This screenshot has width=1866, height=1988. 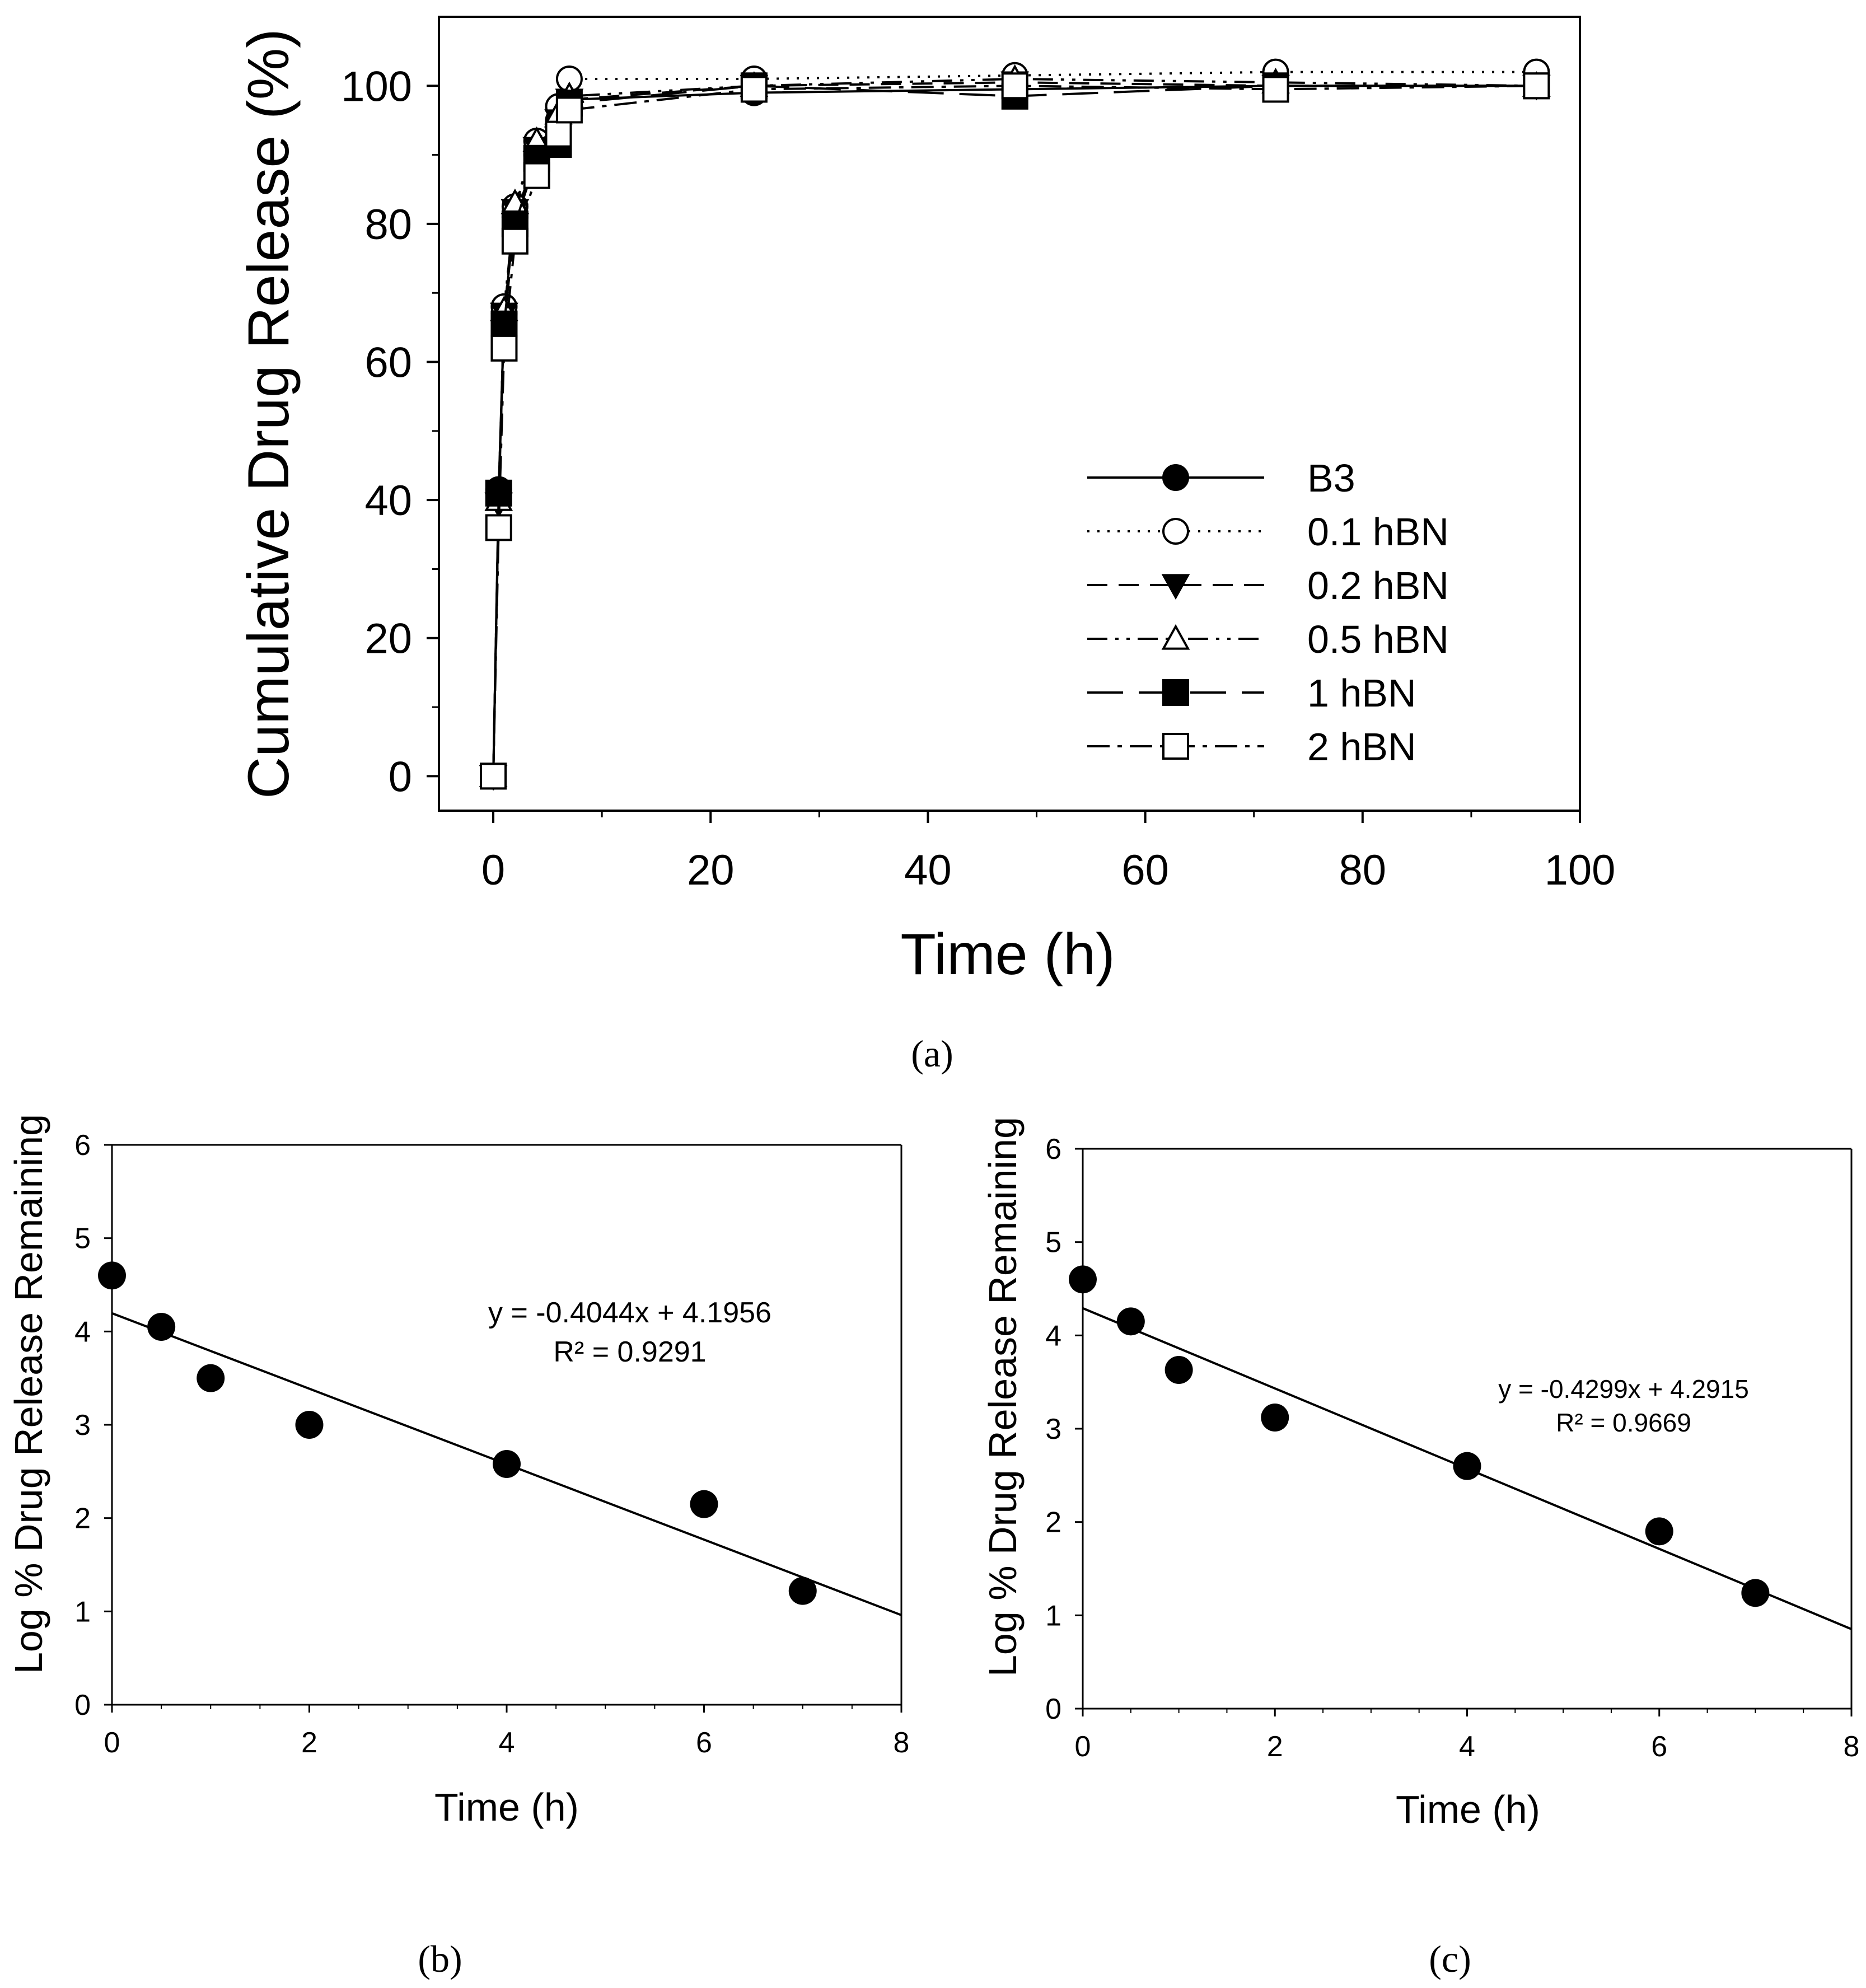 I want to click on chart-c-y-tick-label: 0, so click(x=1053, y=1709).